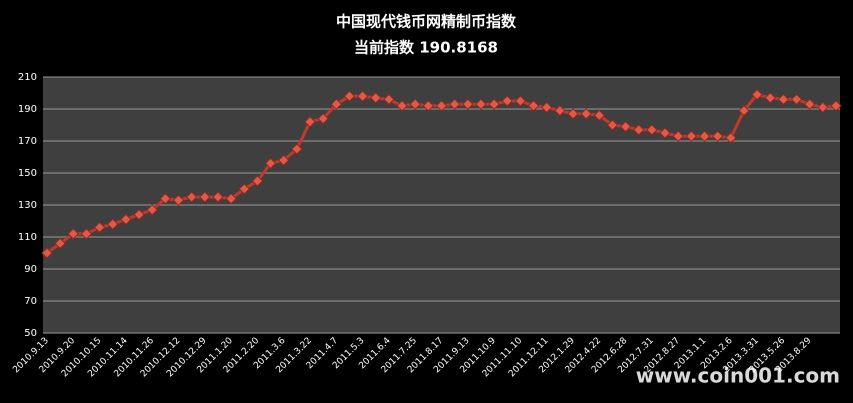 Image resolution: width=853 pixels, height=403 pixels. I want to click on y-tick-label: 70, so click(30, 301).